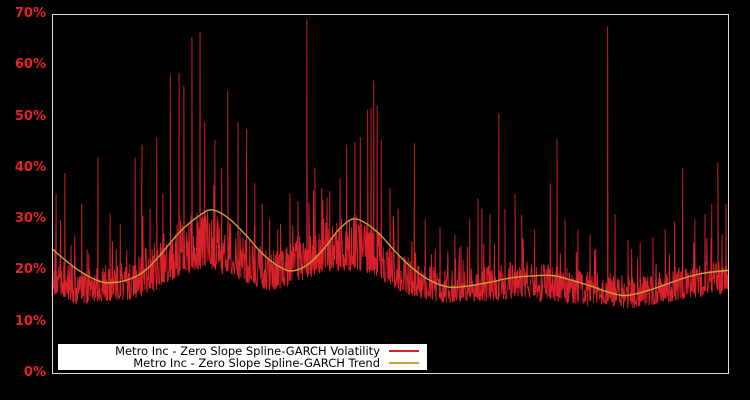  Describe the element at coordinates (30, 167) in the screenshot. I see `y-axis-tick-label: 40%` at that location.